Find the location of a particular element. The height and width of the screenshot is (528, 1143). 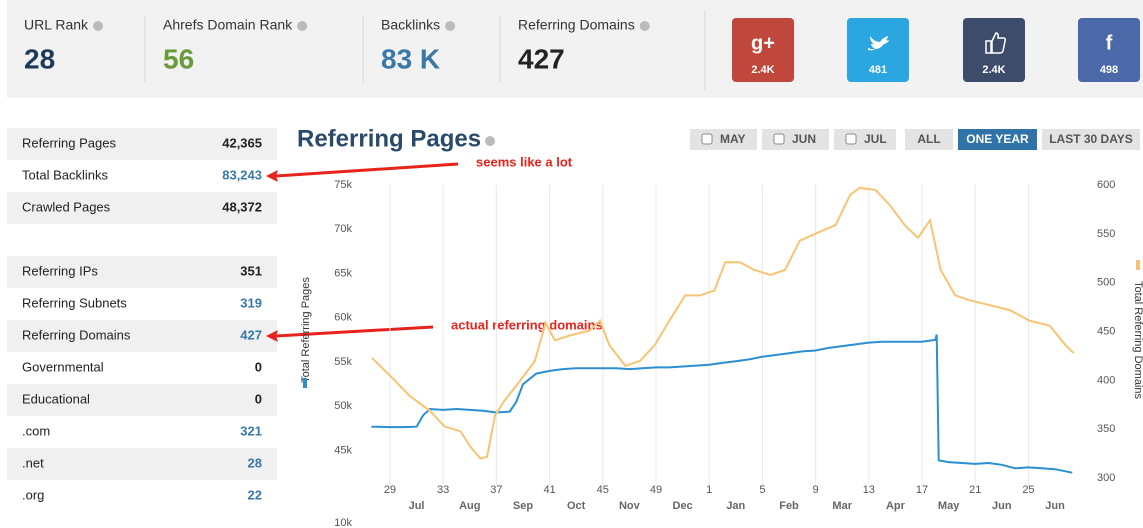

annotation: actual referring domains is located at coordinates (527, 324).